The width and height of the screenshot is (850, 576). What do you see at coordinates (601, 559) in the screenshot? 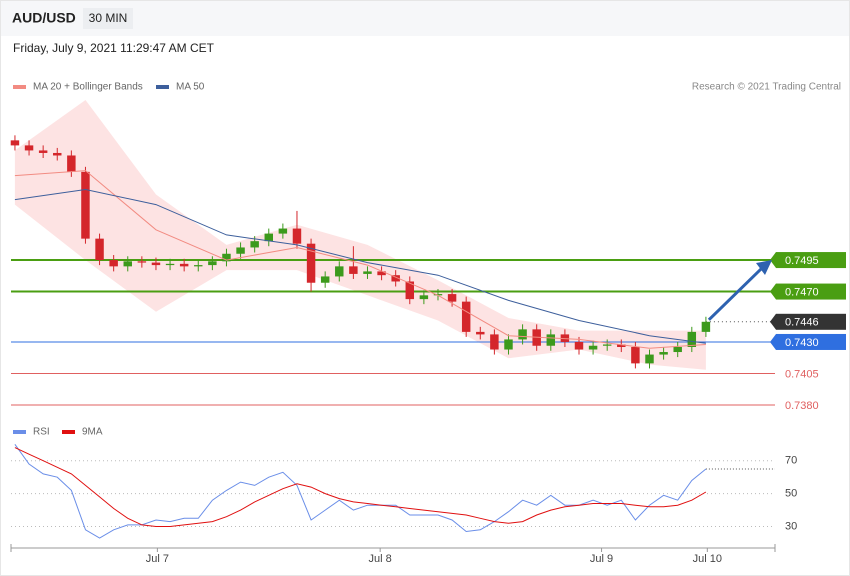
I see `x-tick-label: Jul 9` at bounding box center [601, 559].